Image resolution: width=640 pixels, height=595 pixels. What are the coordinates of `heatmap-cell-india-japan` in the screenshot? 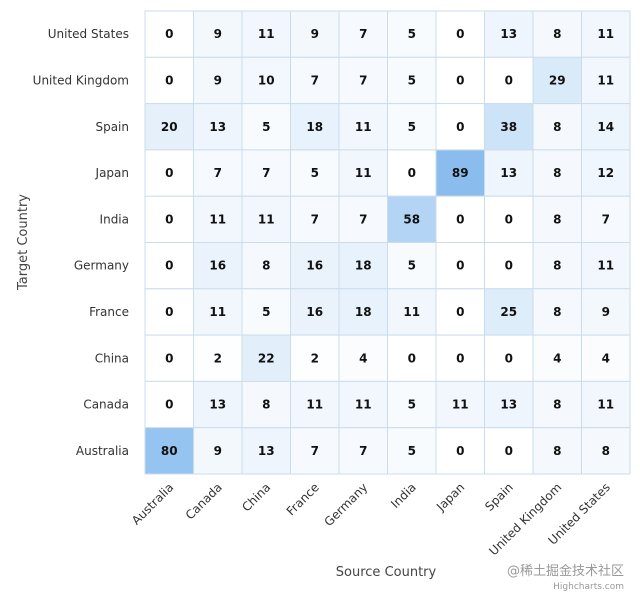 It's located at (460, 219).